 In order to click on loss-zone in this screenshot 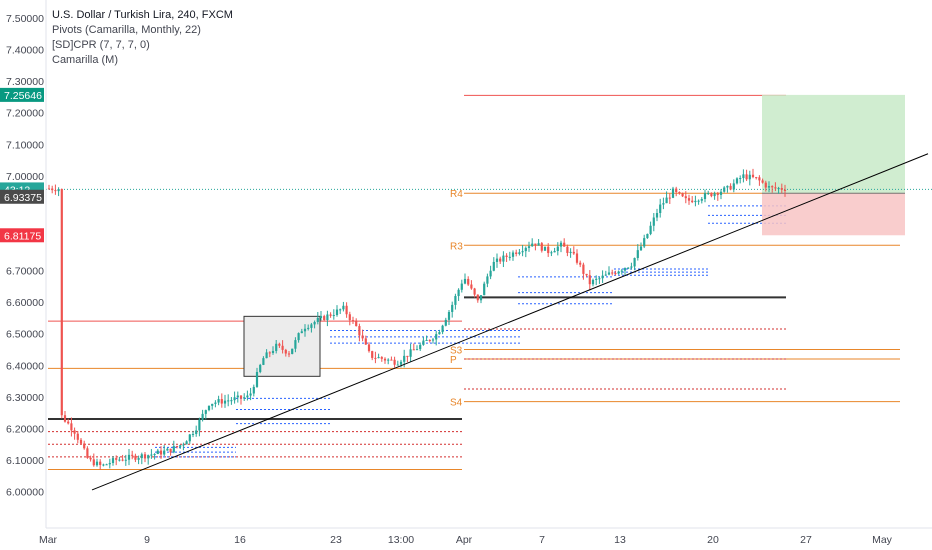, I will do `click(833, 214)`.